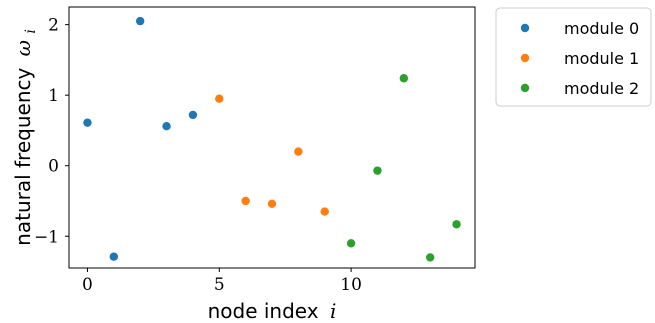 This screenshot has height=323, width=655. I want to click on legend: module 0 module 1 module 2, so click(573, 57).